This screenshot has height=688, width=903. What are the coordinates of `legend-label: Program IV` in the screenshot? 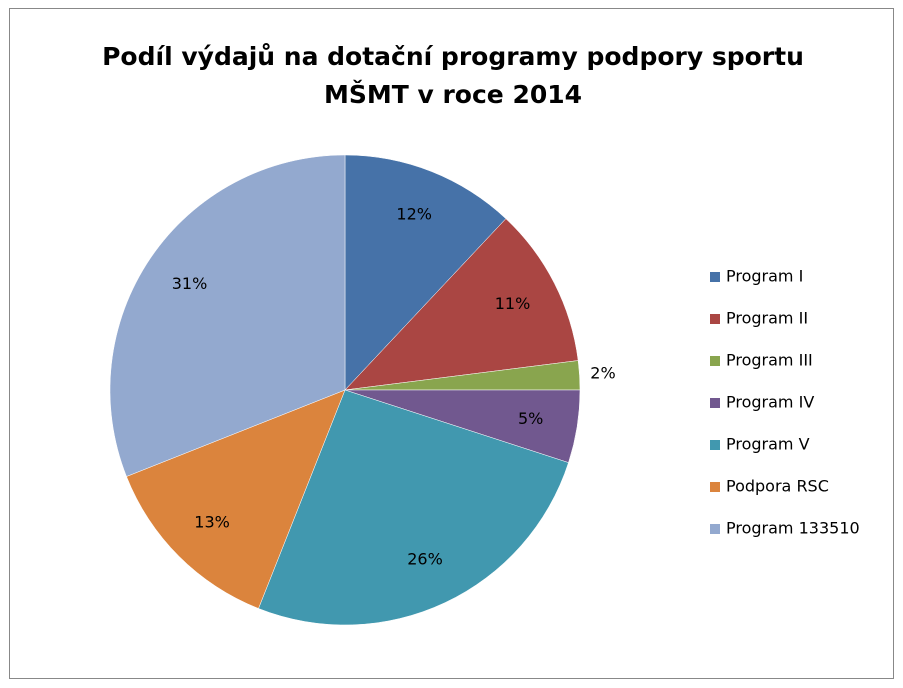 It's located at (770, 402).